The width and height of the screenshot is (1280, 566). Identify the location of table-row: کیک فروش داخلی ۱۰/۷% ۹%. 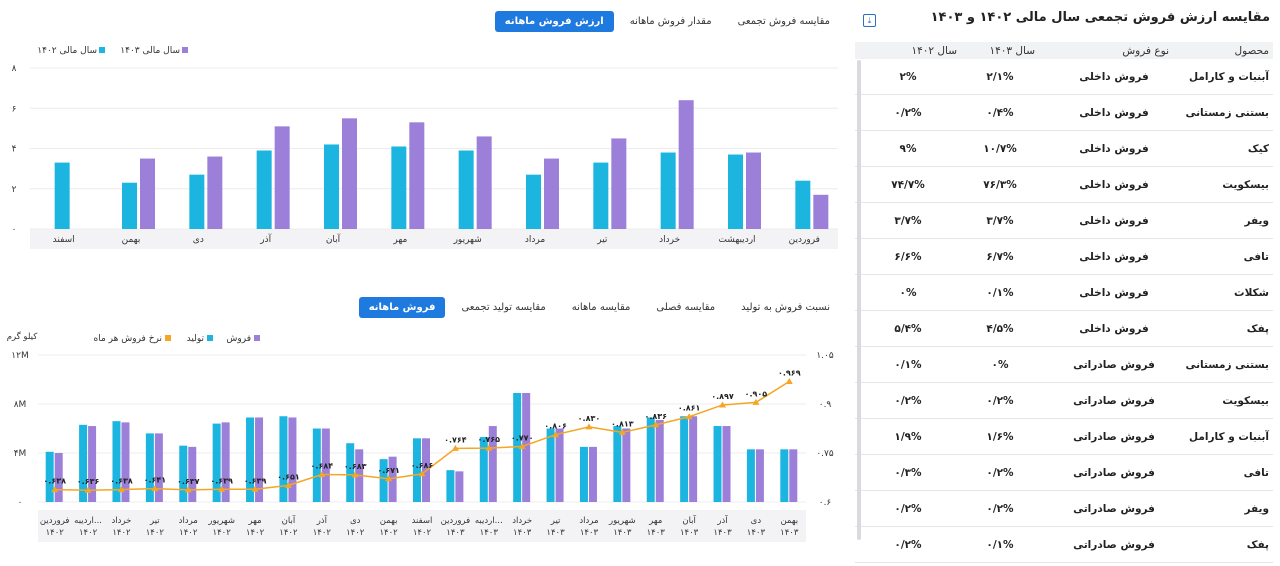
(1064, 148).